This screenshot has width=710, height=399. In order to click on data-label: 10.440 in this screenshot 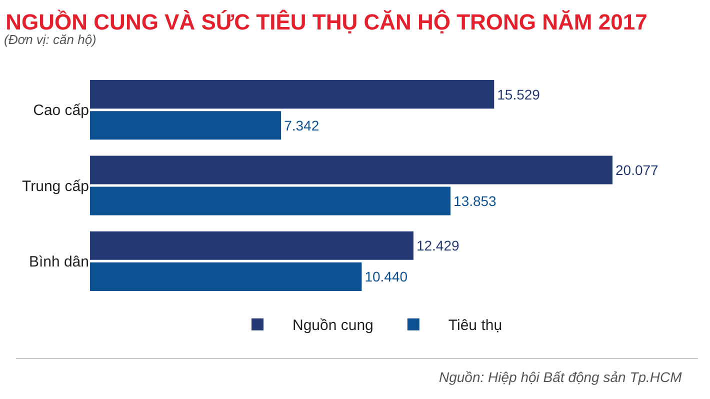, I will do `click(386, 276)`.